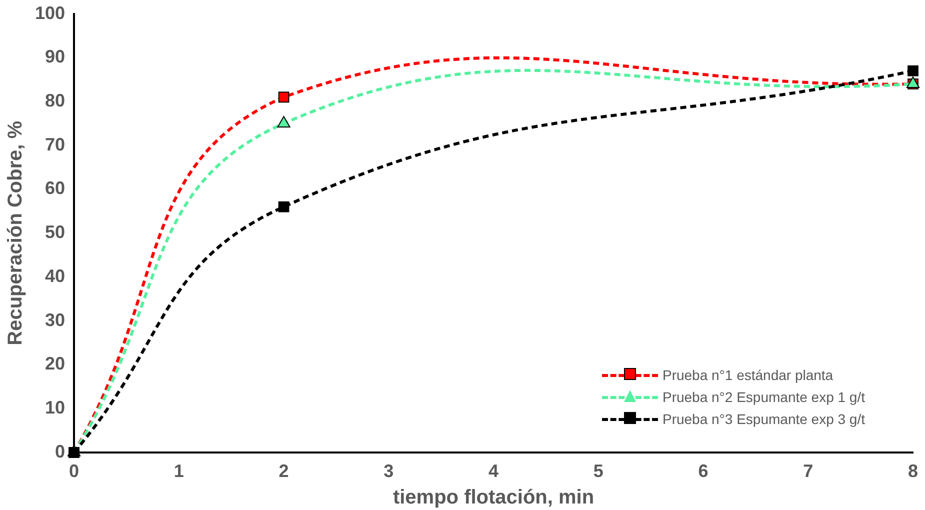 The height and width of the screenshot is (510, 925). I want to click on x-tick-label: 7, so click(808, 471).